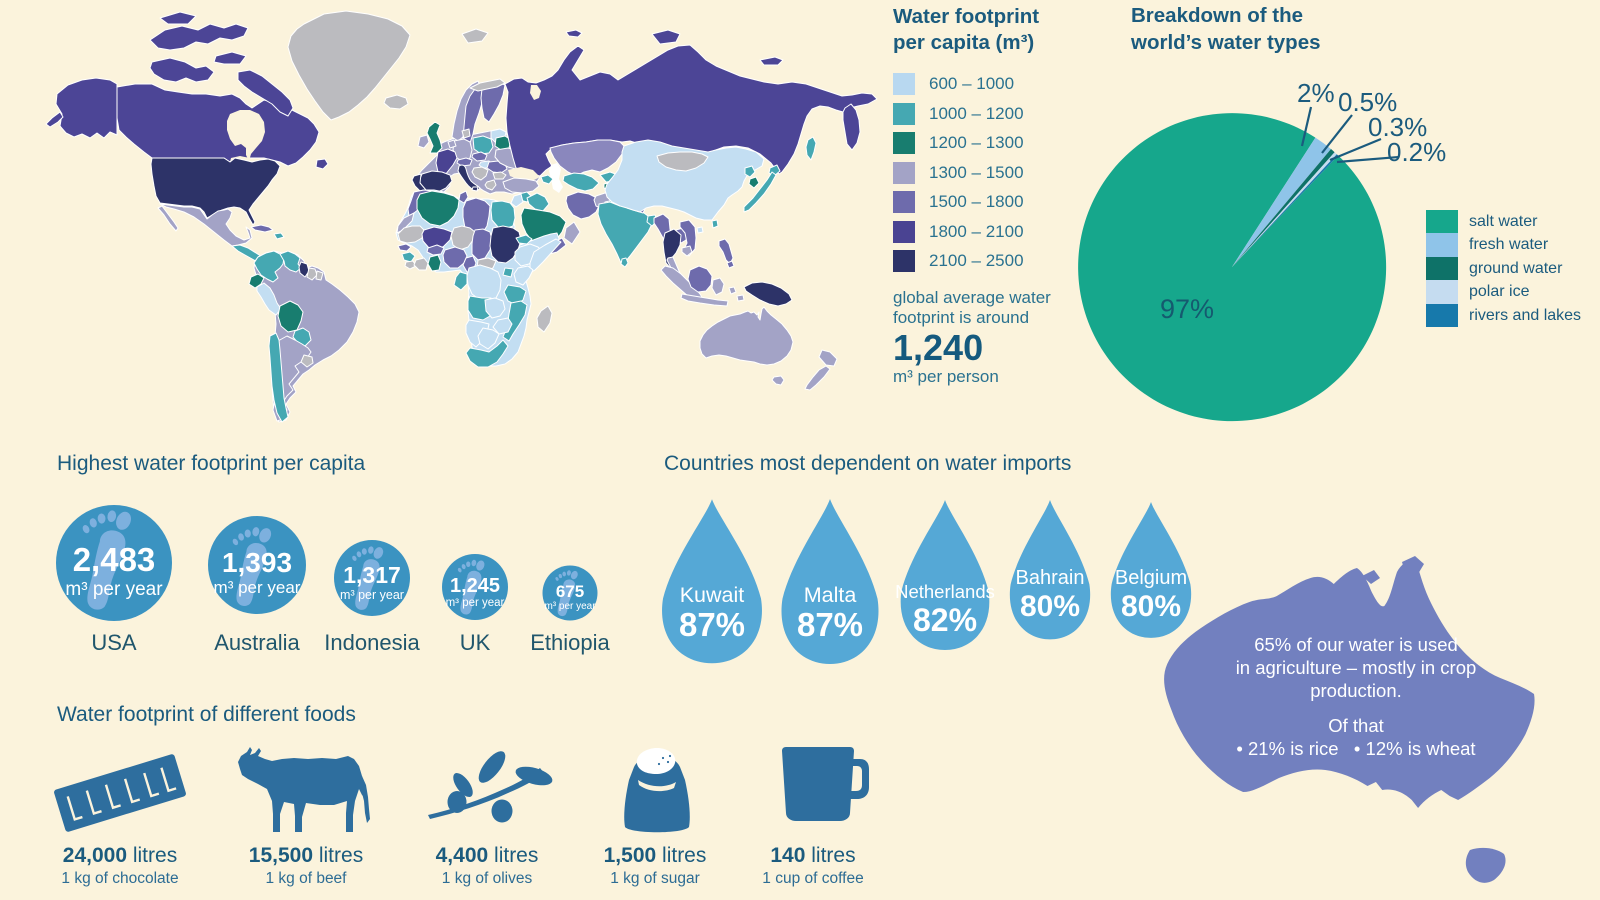 Image resolution: width=1600 pixels, height=900 pixels. I want to click on svg-text: 24,000 litres, so click(120, 855).